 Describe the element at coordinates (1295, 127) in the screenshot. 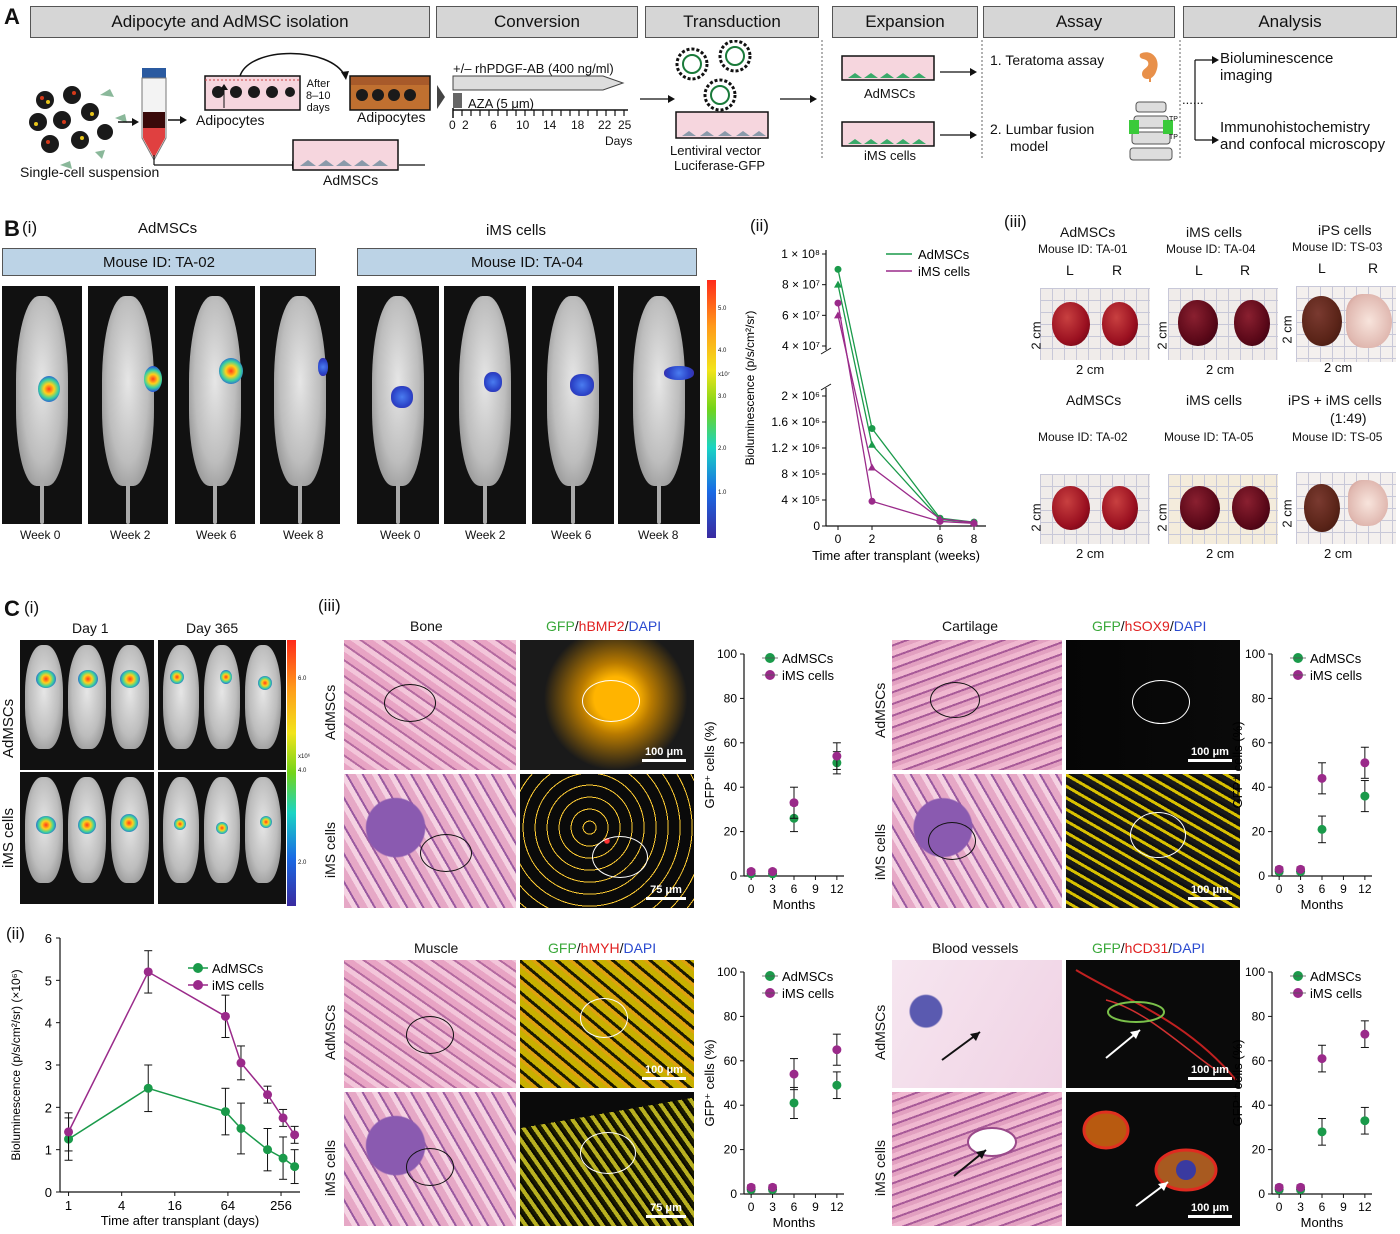

I see `analysis-ihc: Immunohistochemistry` at that location.